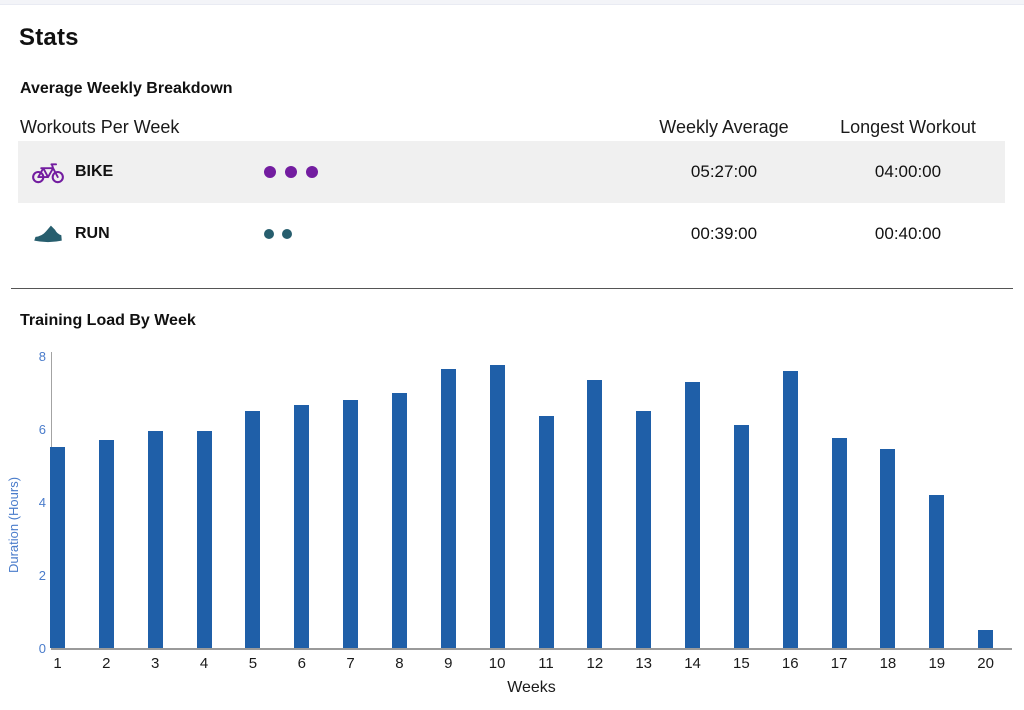 The image size is (1024, 710). I want to click on x-tick-label: 14, so click(692, 663).